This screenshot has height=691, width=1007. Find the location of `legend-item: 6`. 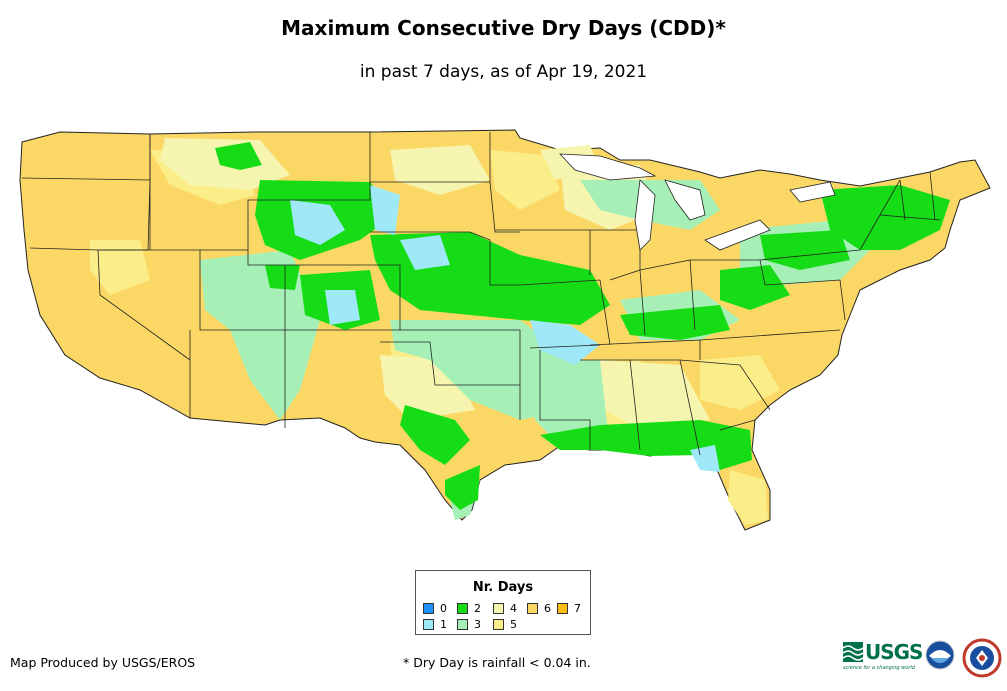

legend-item: 6 is located at coordinates (539, 608).